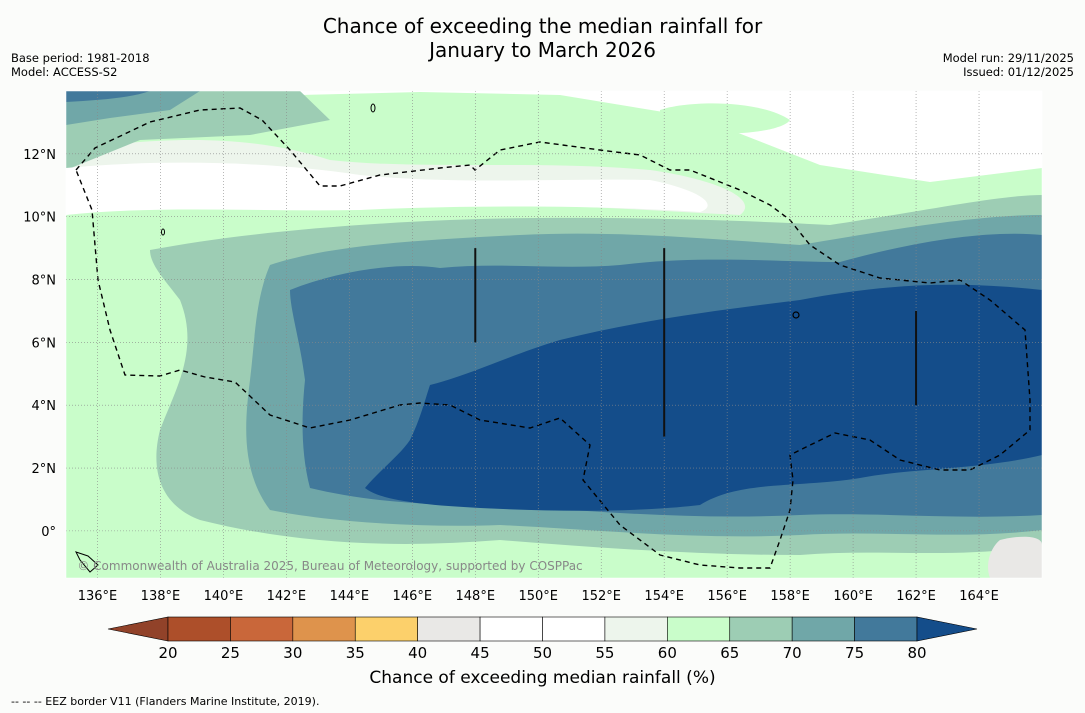  What do you see at coordinates (355, 653) in the screenshot?
I see `colorbar-tick-label: 35` at bounding box center [355, 653].